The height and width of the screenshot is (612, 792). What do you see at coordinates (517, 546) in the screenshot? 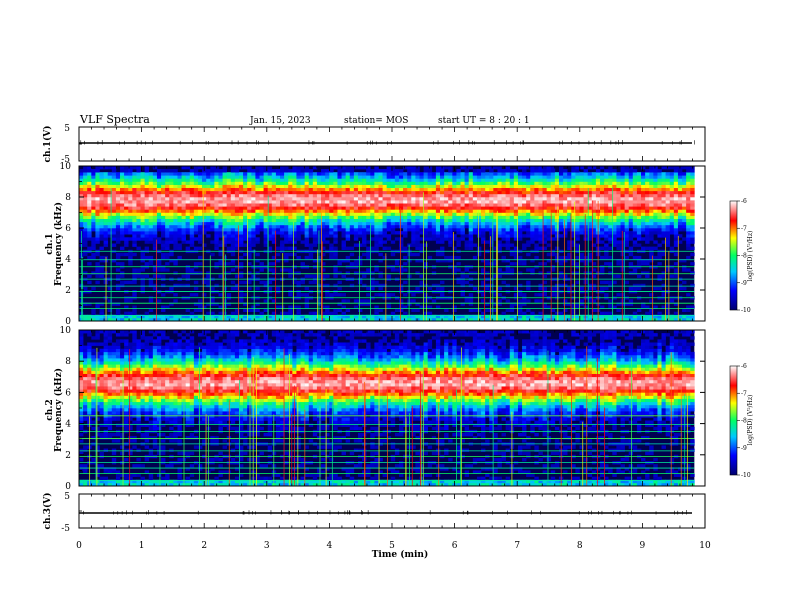
I see `time-tick-7: 7` at bounding box center [517, 546].